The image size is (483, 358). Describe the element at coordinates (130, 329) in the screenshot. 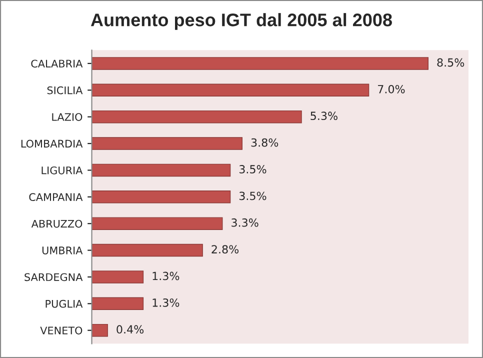

I see `data-label: 0.4%` at that location.